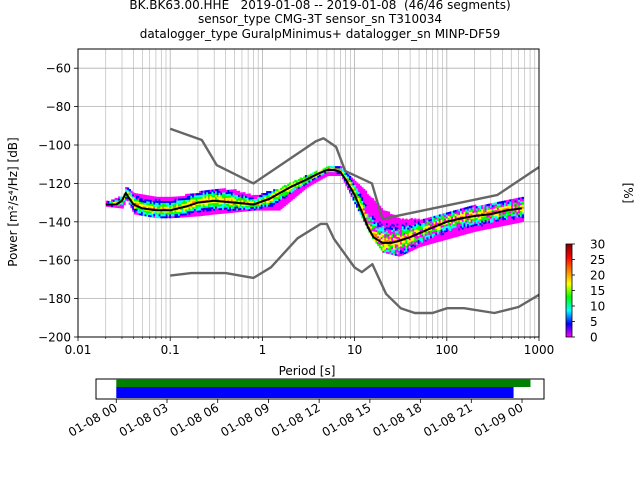 Image resolution: width=640 pixels, height=480 pixels. What do you see at coordinates (499, 419) in the screenshot?
I see `timeline-tick-label: 01-09 00` at bounding box center [499, 419].